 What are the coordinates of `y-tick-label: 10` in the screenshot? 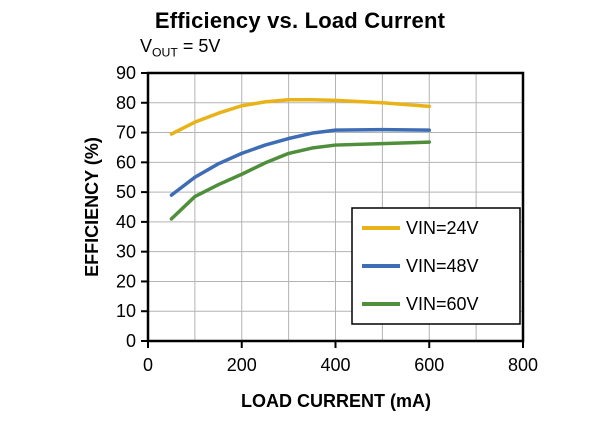 It's located at (126, 311).